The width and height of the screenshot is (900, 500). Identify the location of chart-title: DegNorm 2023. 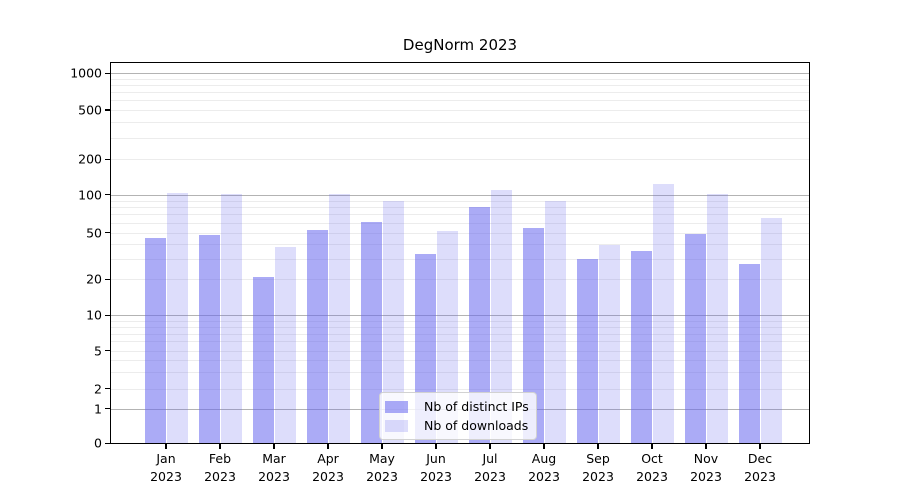
(460, 45).